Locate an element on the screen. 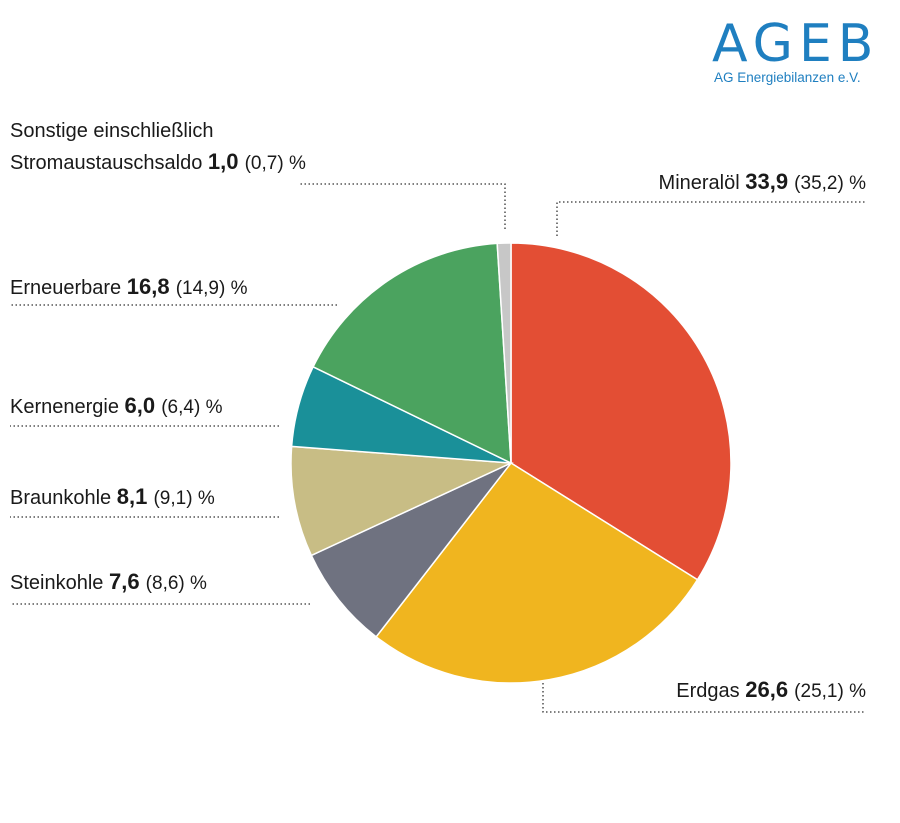  slice-previous-value-label: (9,1) is located at coordinates (175, 498).